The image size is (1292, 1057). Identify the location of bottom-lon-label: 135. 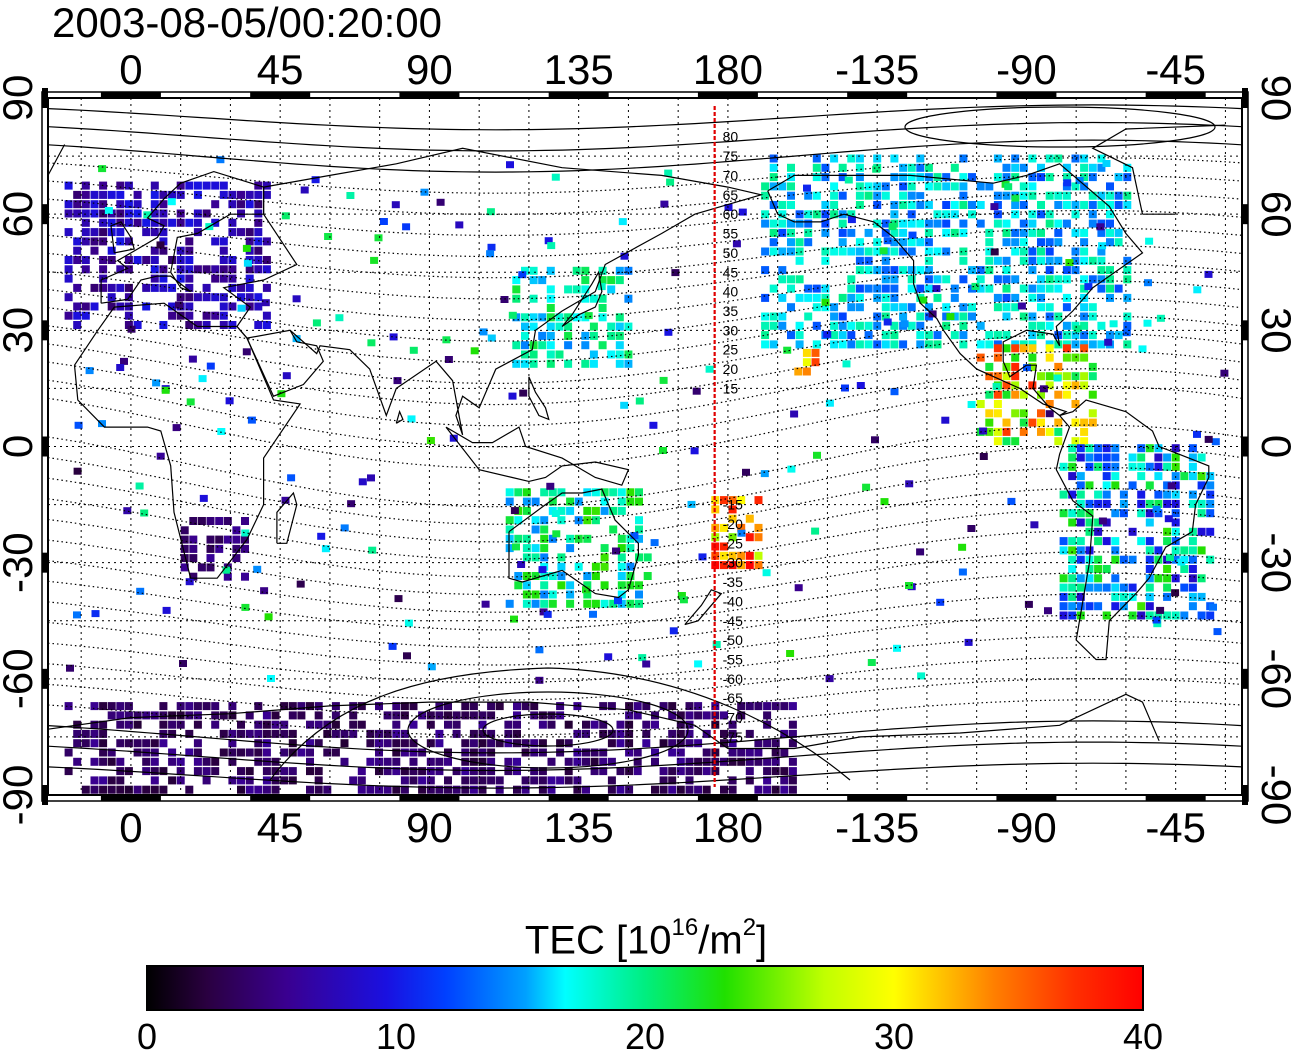
(579, 827).